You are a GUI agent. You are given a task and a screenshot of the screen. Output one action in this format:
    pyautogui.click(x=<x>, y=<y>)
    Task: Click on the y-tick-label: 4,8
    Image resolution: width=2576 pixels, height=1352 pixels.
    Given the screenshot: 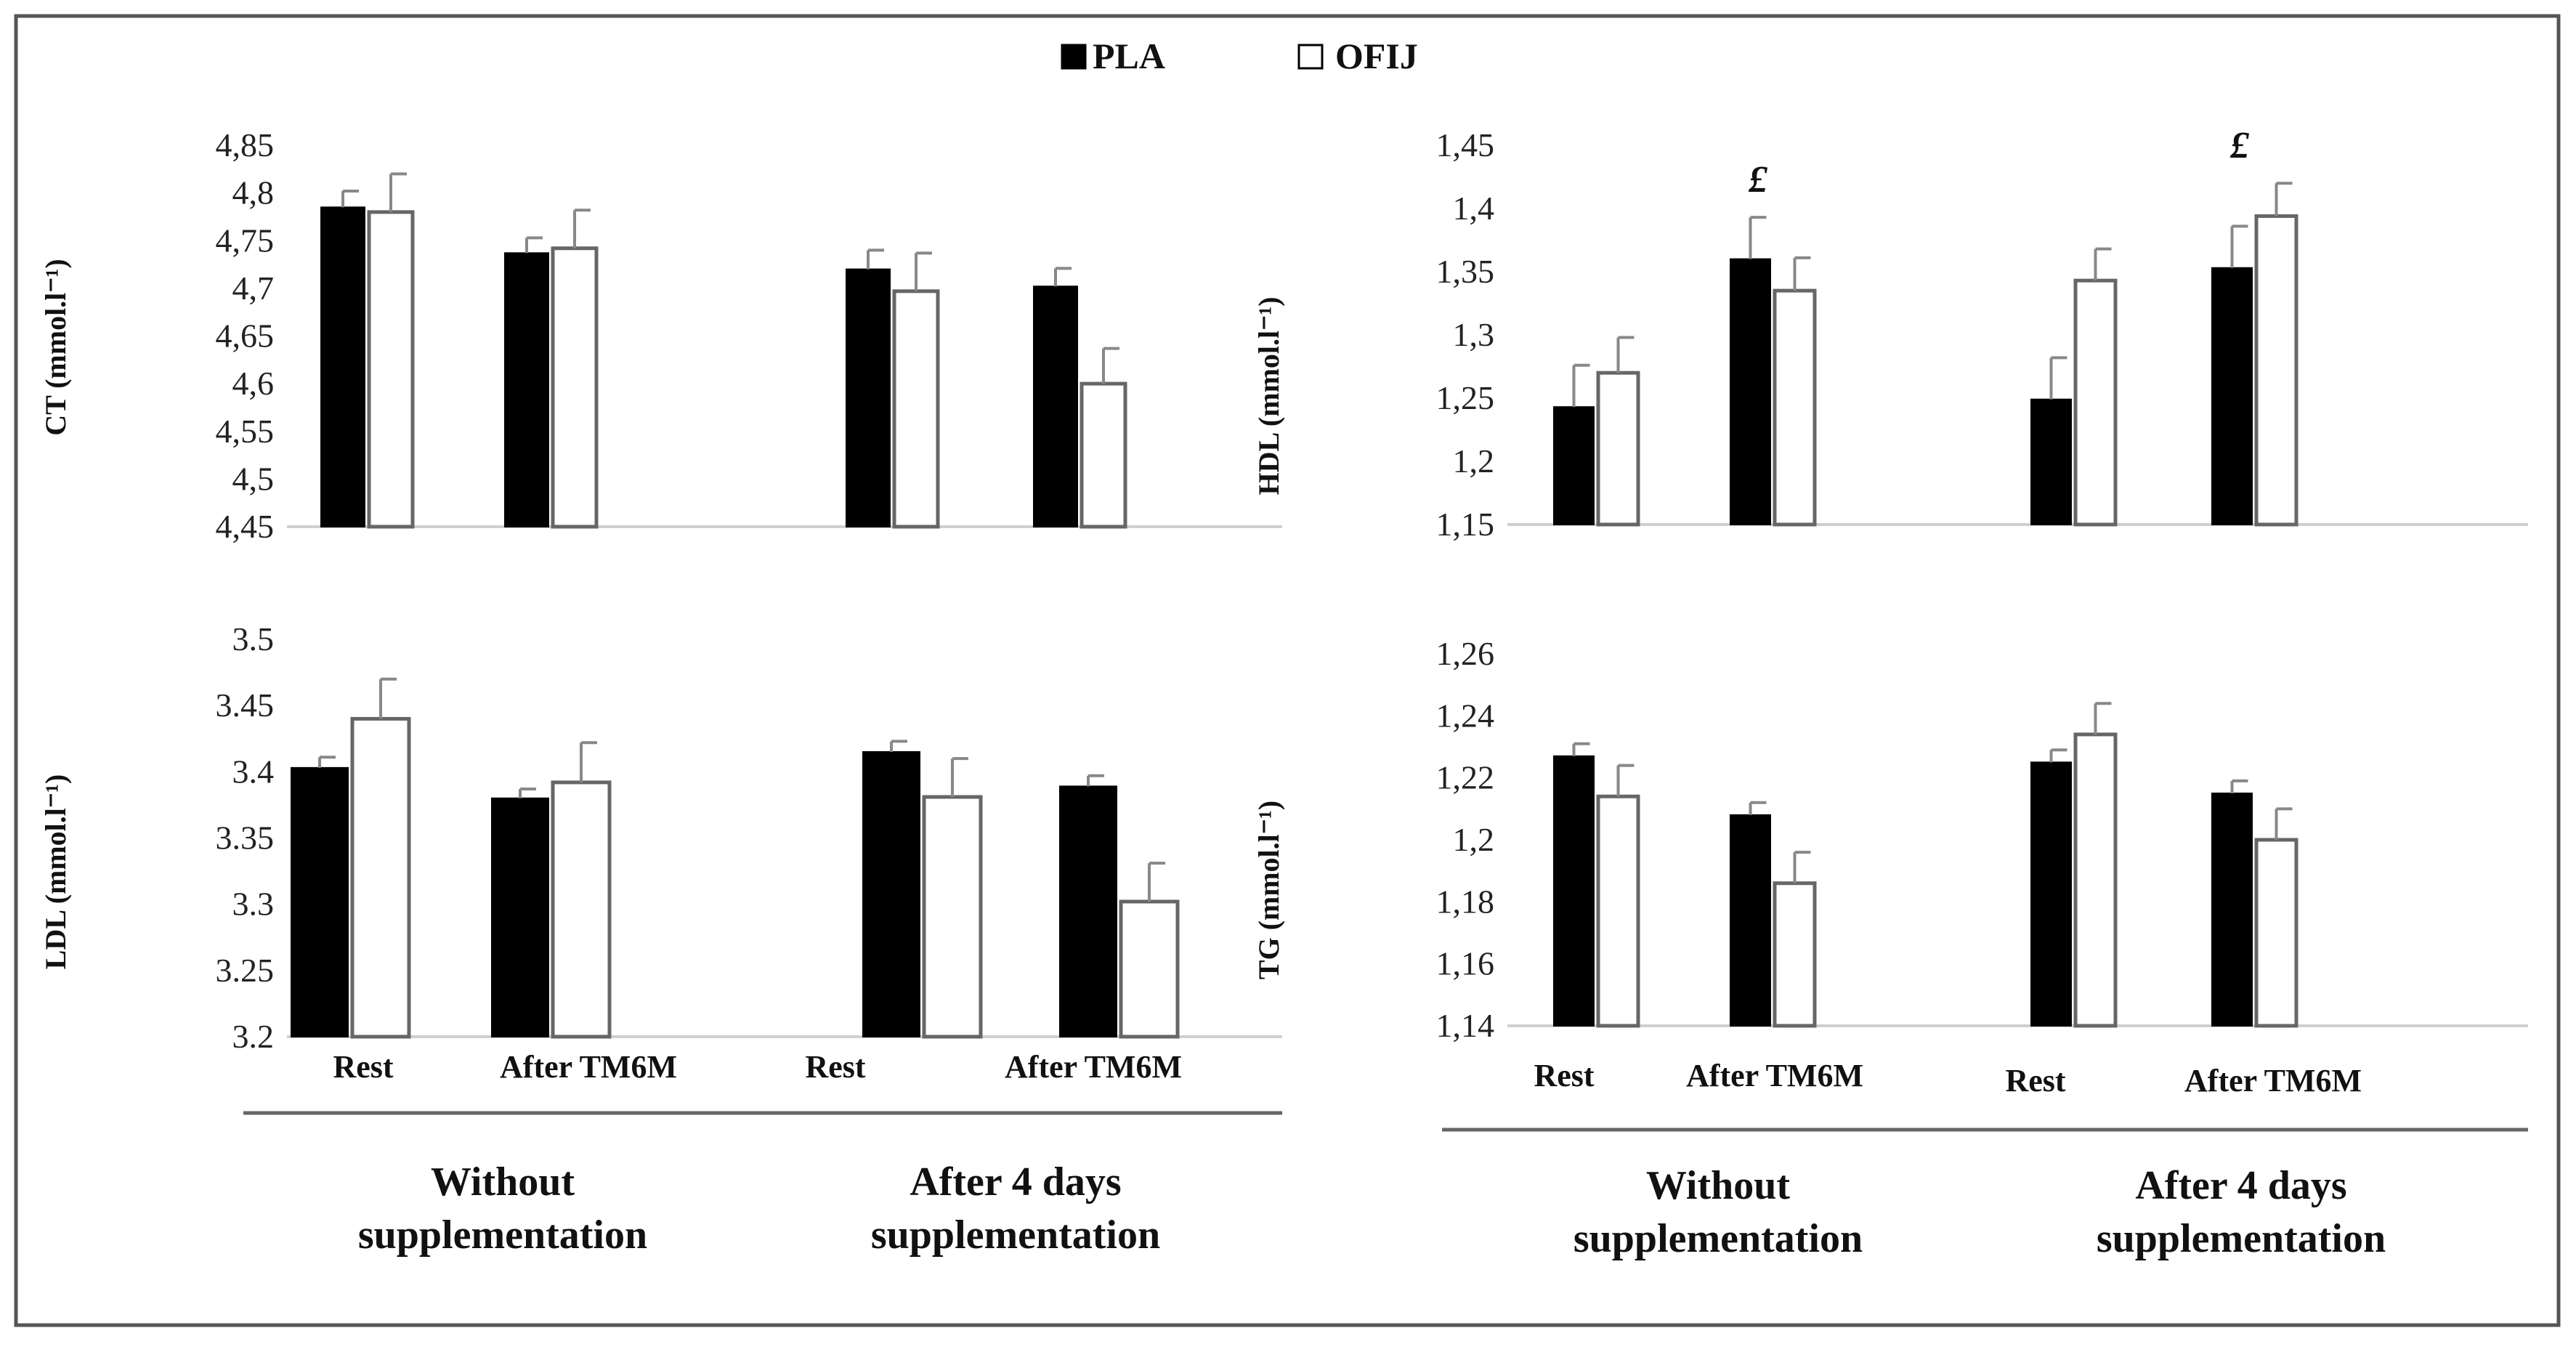 What is the action you would take?
    pyautogui.click(x=253, y=192)
    